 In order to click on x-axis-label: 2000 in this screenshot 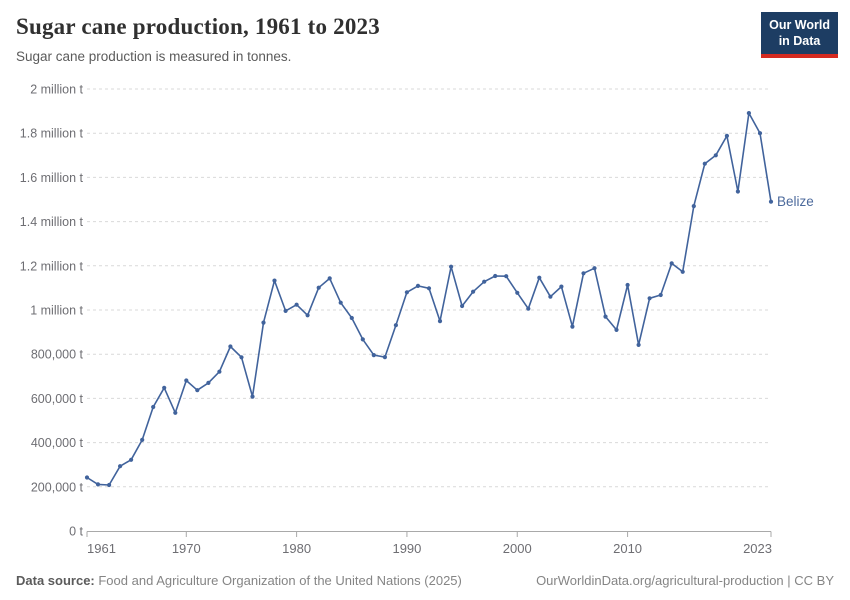, I will do `click(517, 548)`.